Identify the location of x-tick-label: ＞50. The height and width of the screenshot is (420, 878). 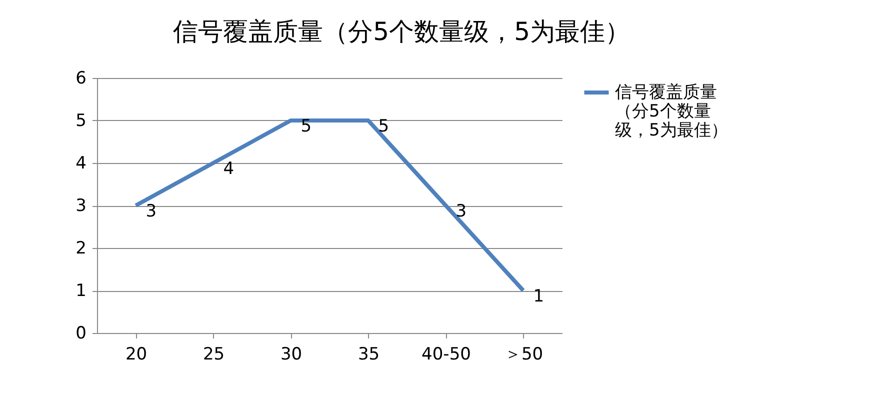
(524, 354).